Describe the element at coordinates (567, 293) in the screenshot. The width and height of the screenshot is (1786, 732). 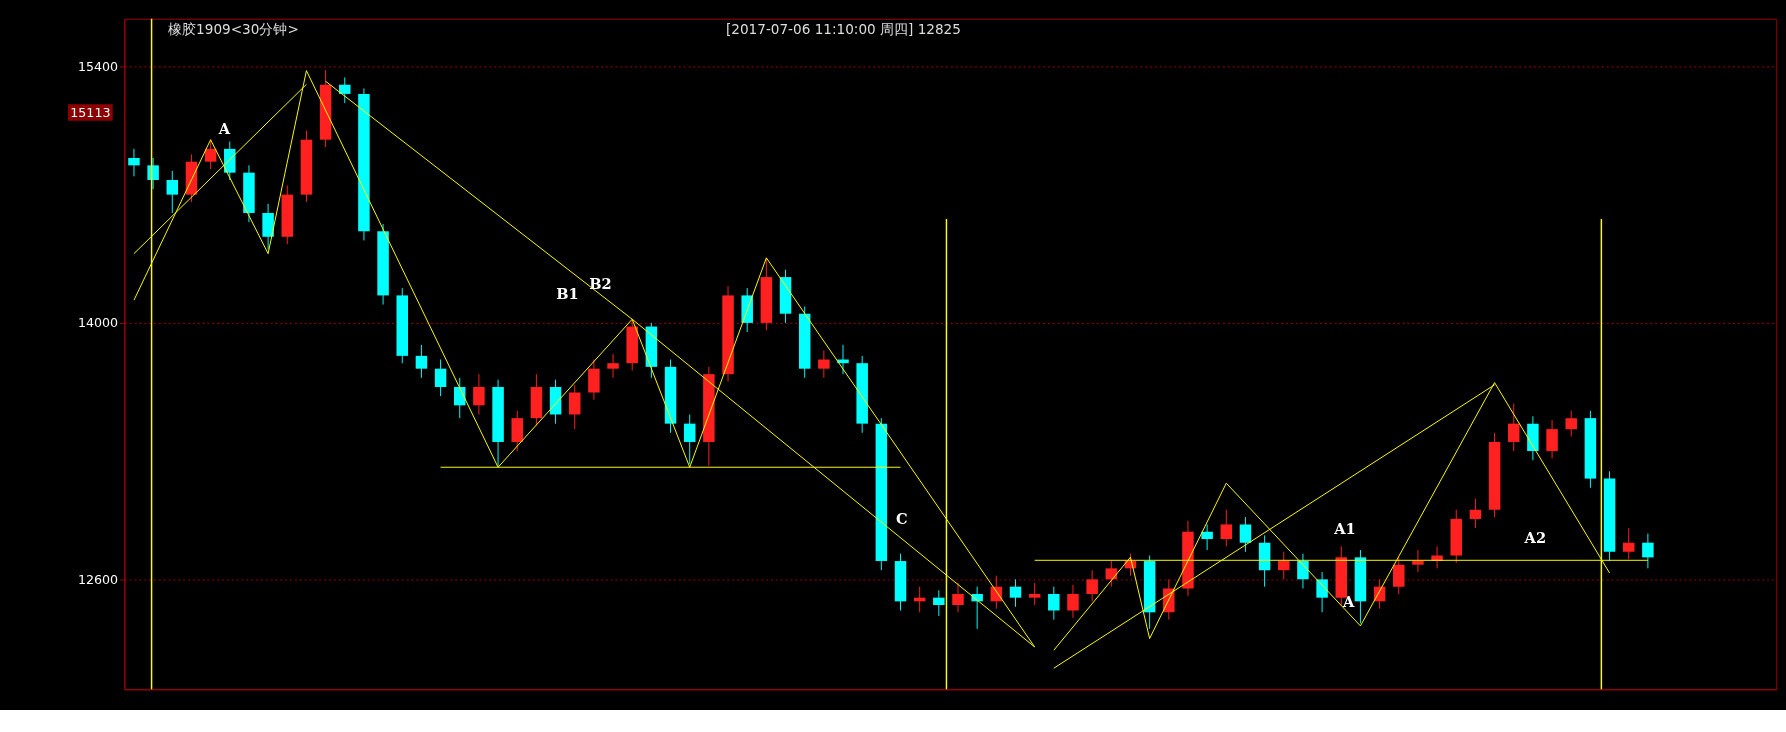
I see `annotation: B1` at that location.